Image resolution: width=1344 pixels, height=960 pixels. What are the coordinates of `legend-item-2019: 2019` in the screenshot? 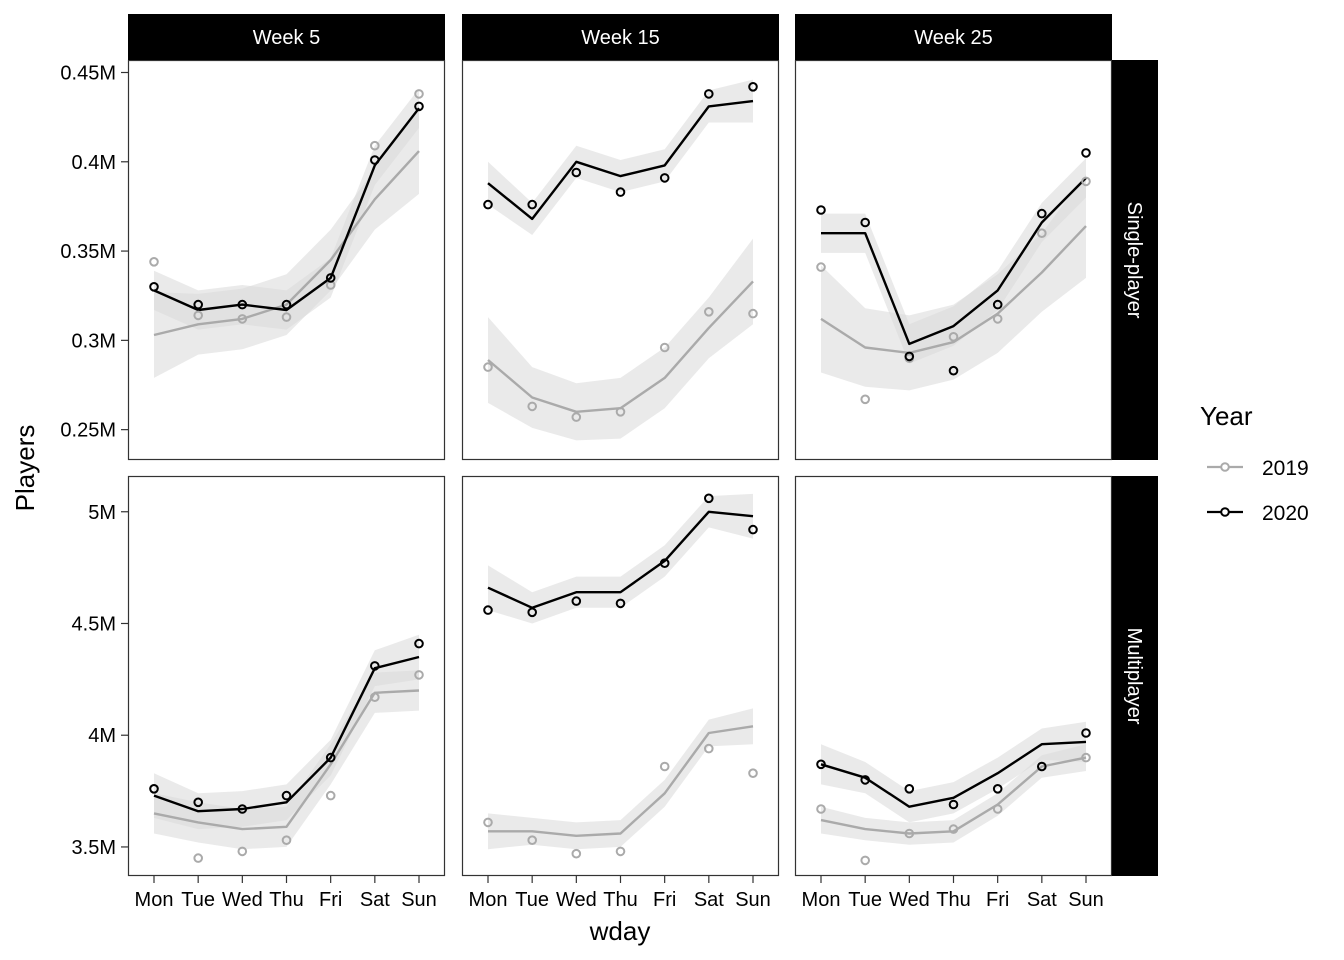 It's located at (1258, 468).